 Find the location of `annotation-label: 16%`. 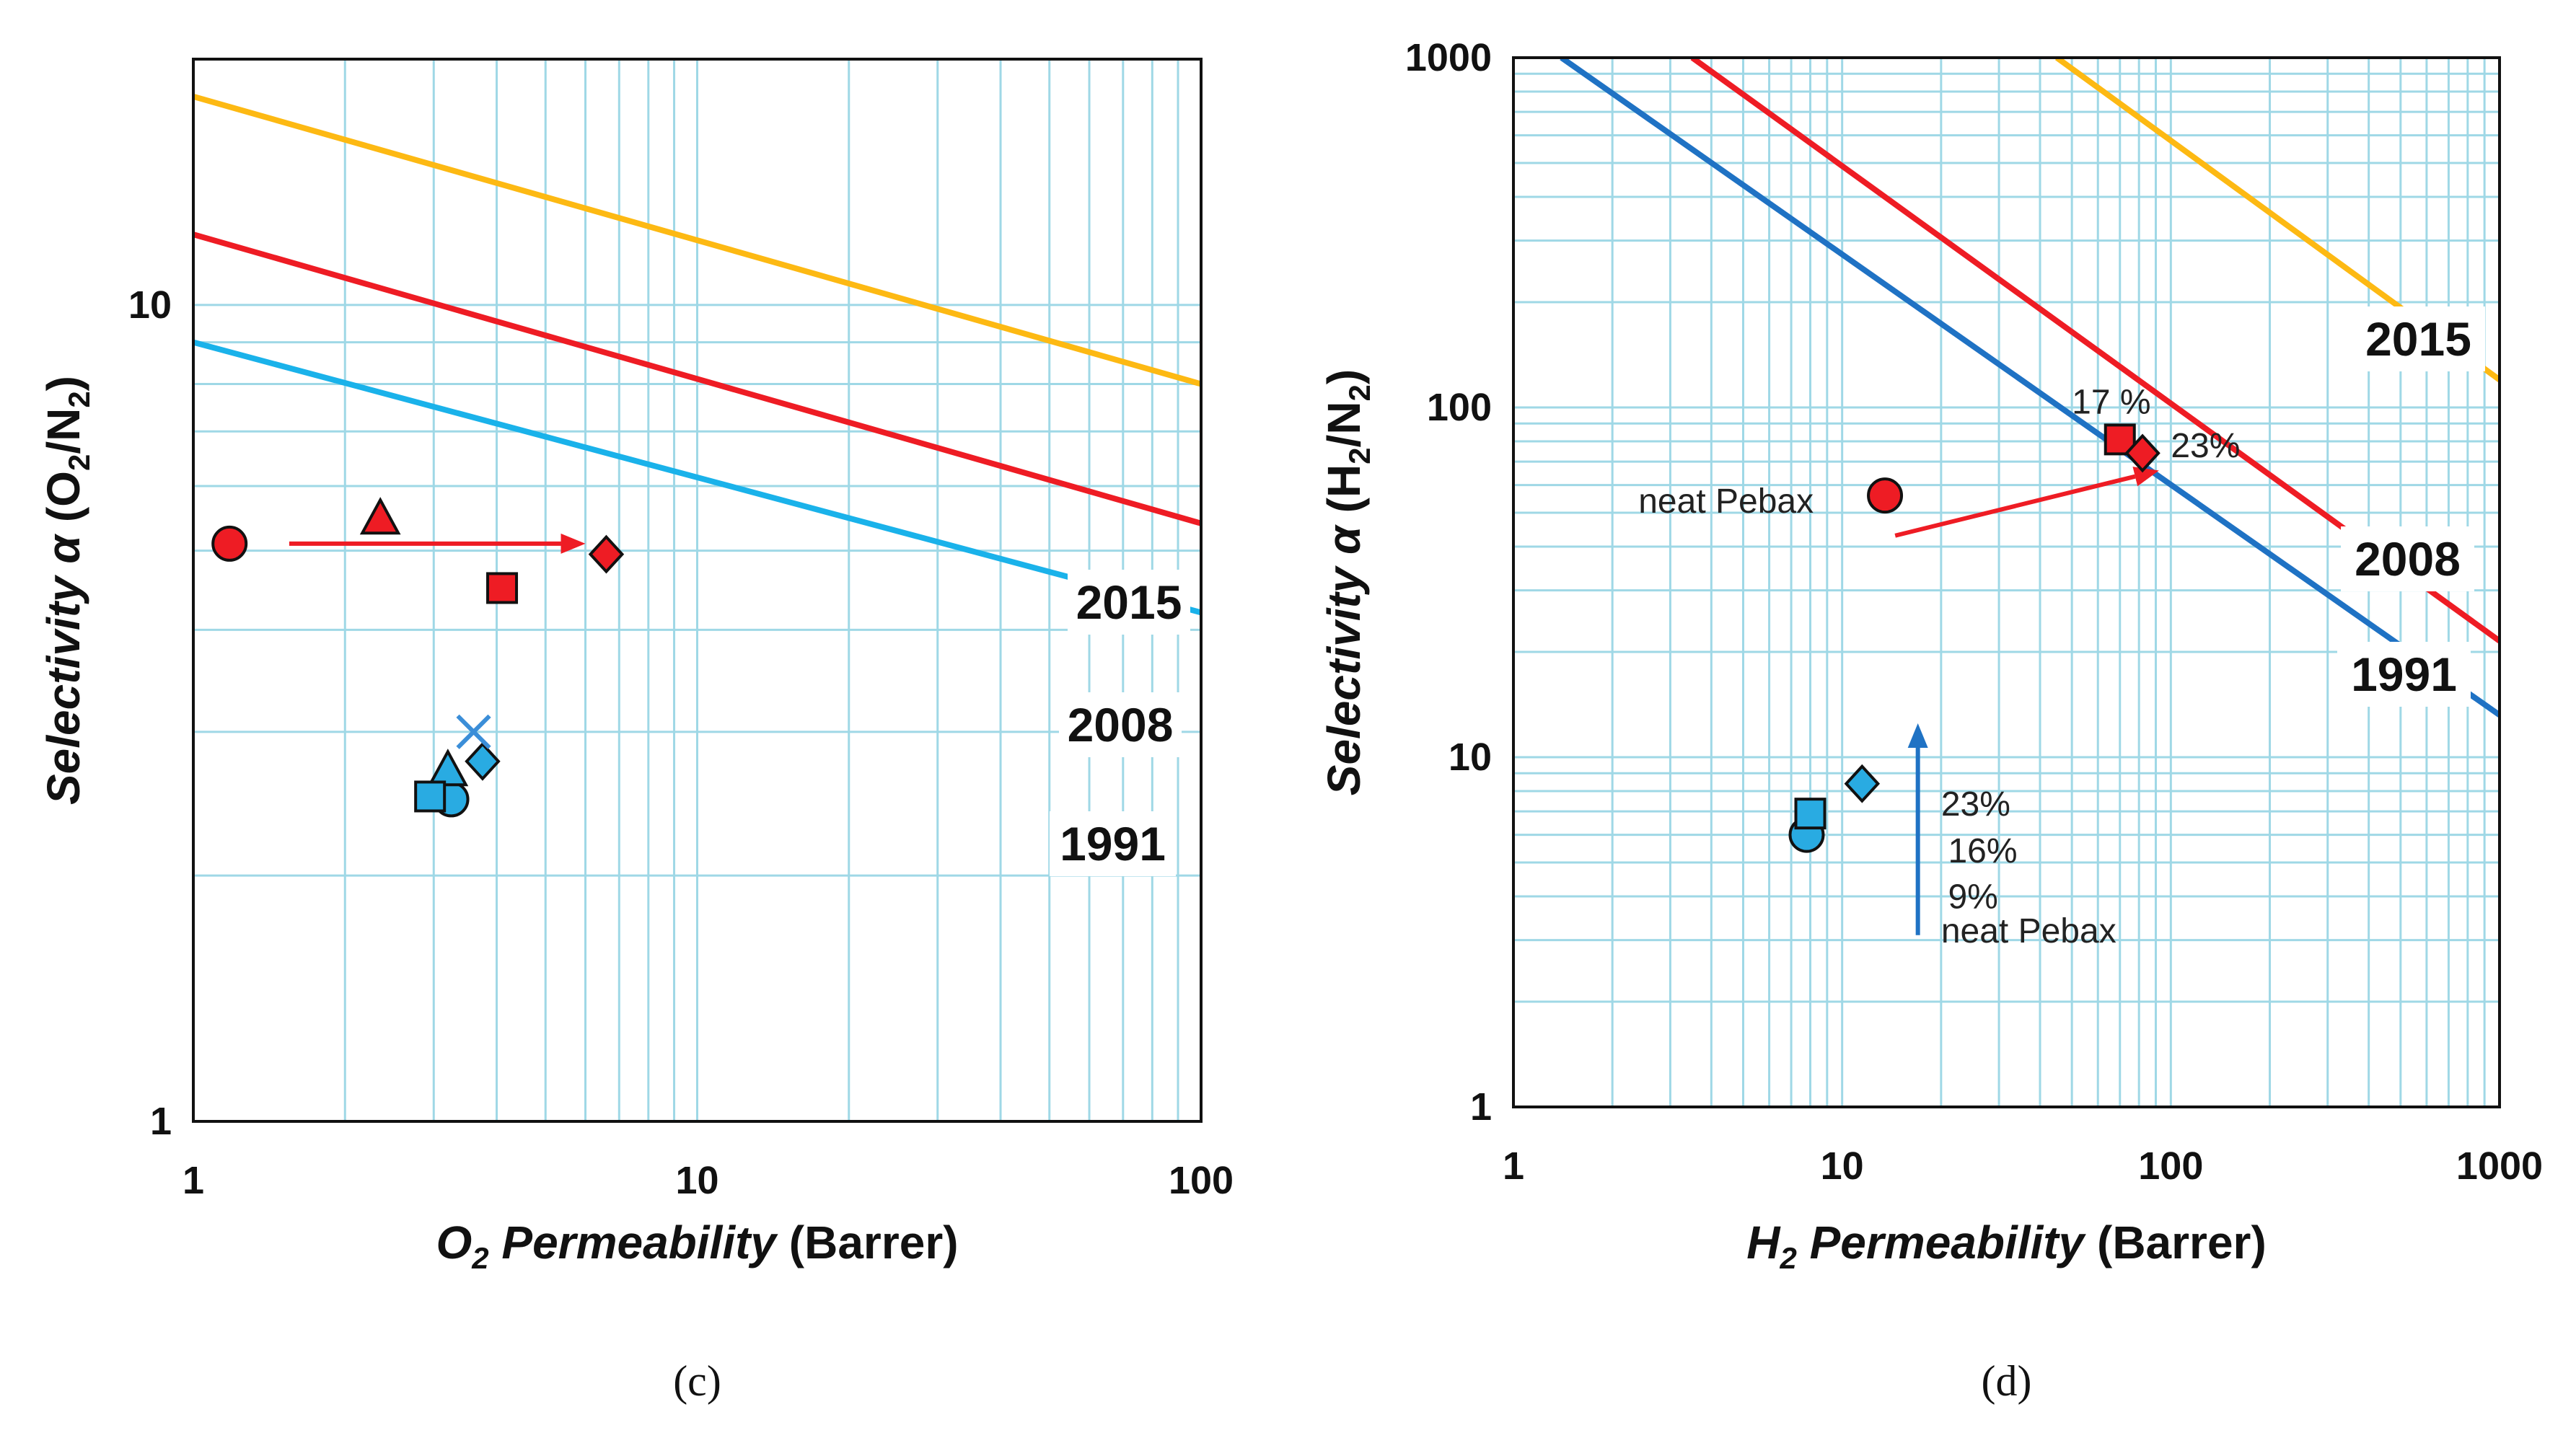

annotation-label: 16% is located at coordinates (1982, 851).